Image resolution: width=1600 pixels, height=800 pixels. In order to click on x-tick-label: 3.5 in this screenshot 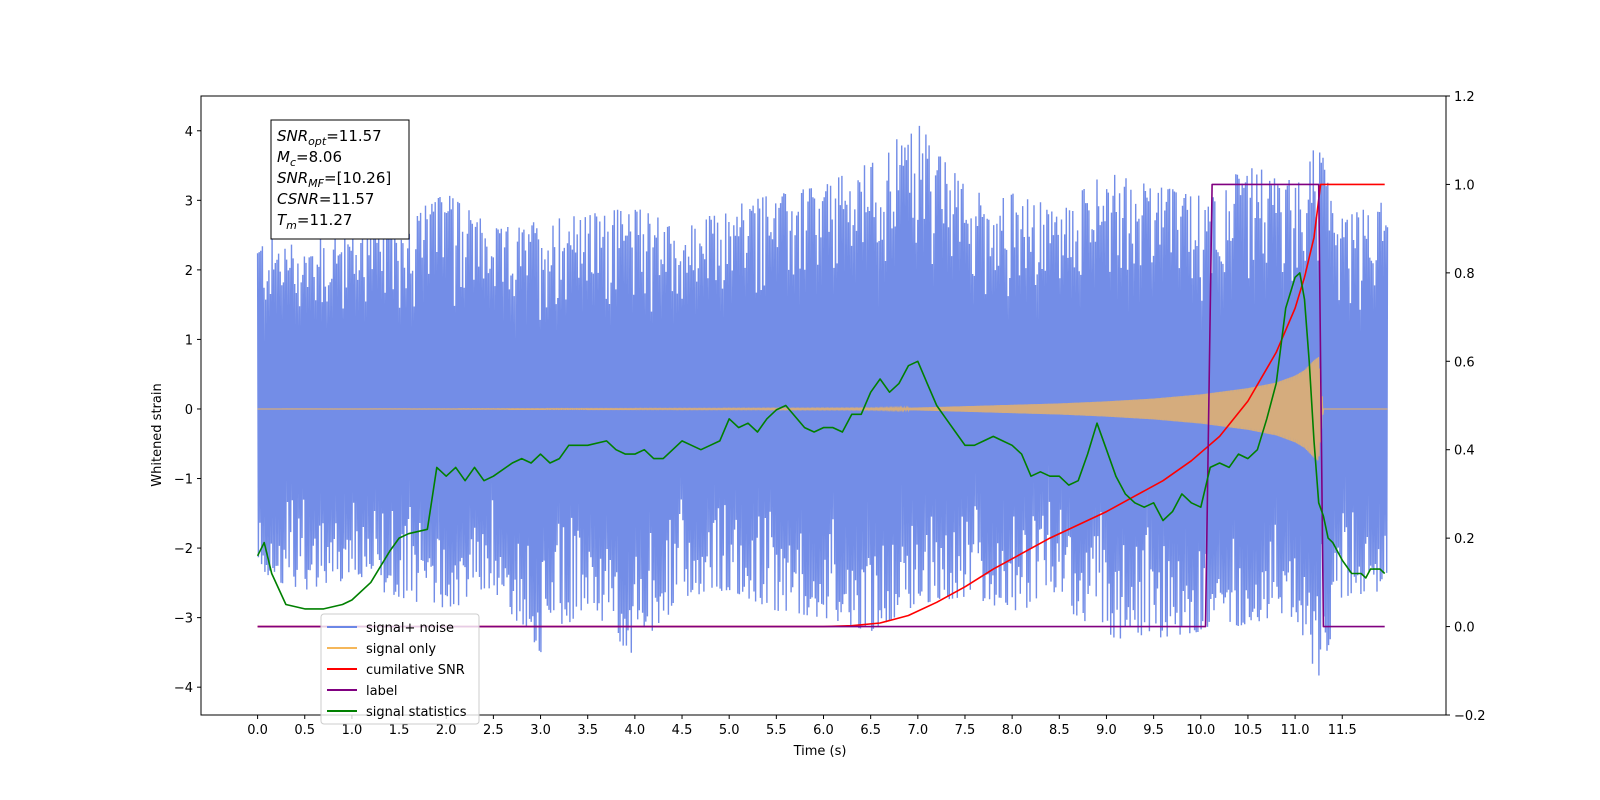, I will do `click(587, 730)`.